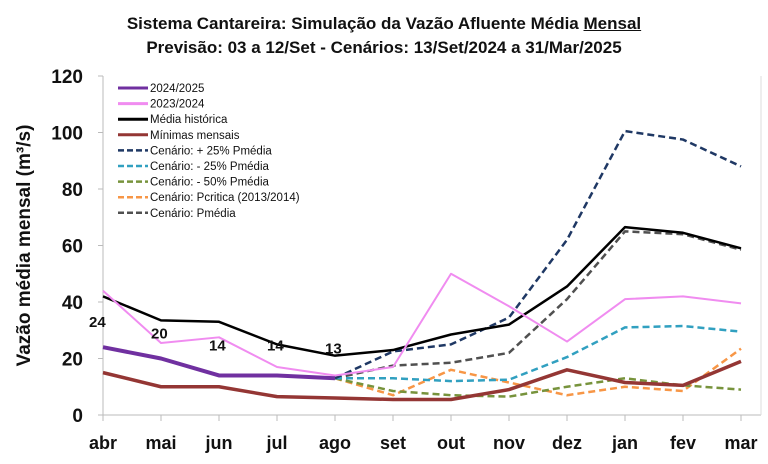 The height and width of the screenshot is (464, 768). I want to click on legend-label: Cenário: - 25% Pmédia, so click(209, 167).